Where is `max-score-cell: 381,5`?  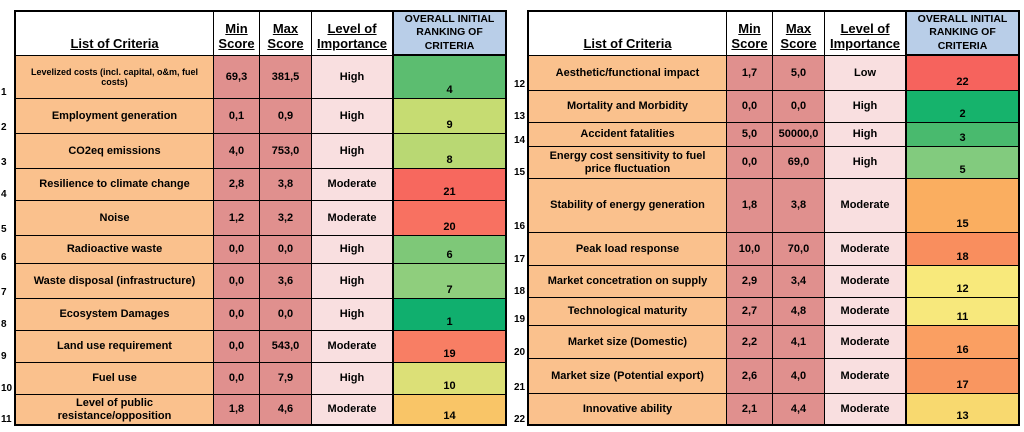 max-score-cell: 381,5 is located at coordinates (286, 77).